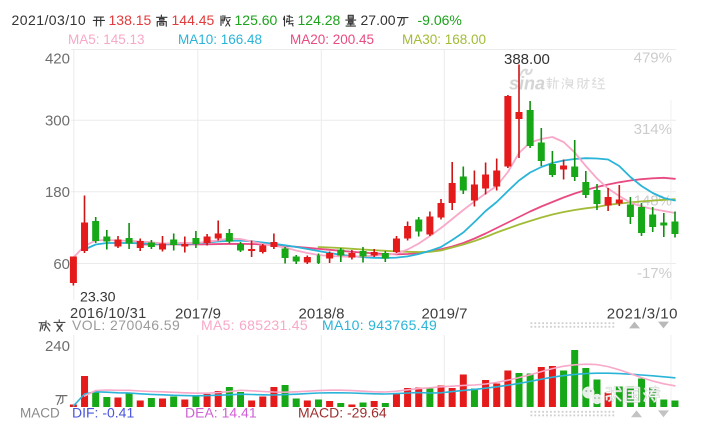  Describe the element at coordinates (445, 314) in the screenshot. I see `svg-text: 2019/7` at that location.